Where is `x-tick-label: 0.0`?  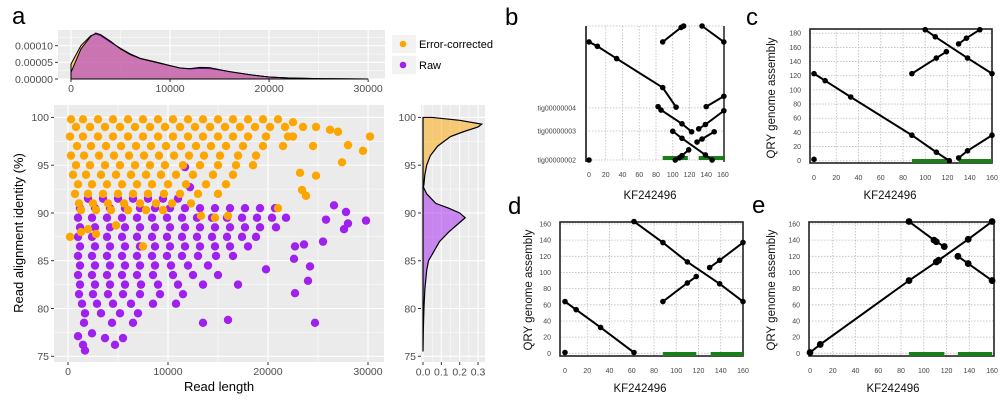
x-tick-label: 0.0 is located at coordinates (423, 373).